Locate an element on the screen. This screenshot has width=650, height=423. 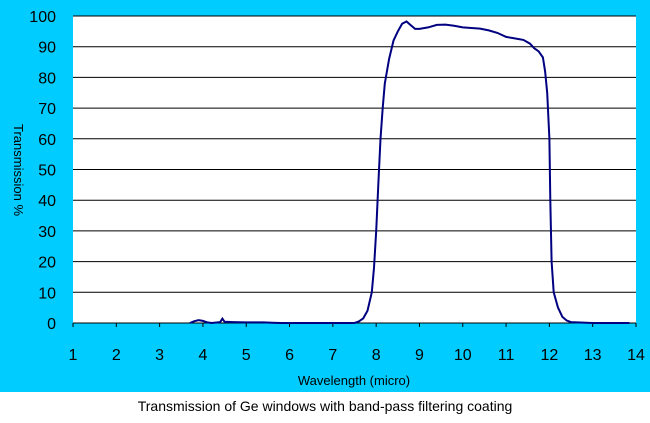
x-axis-title: Wavelength (micro) is located at coordinates (354, 380).